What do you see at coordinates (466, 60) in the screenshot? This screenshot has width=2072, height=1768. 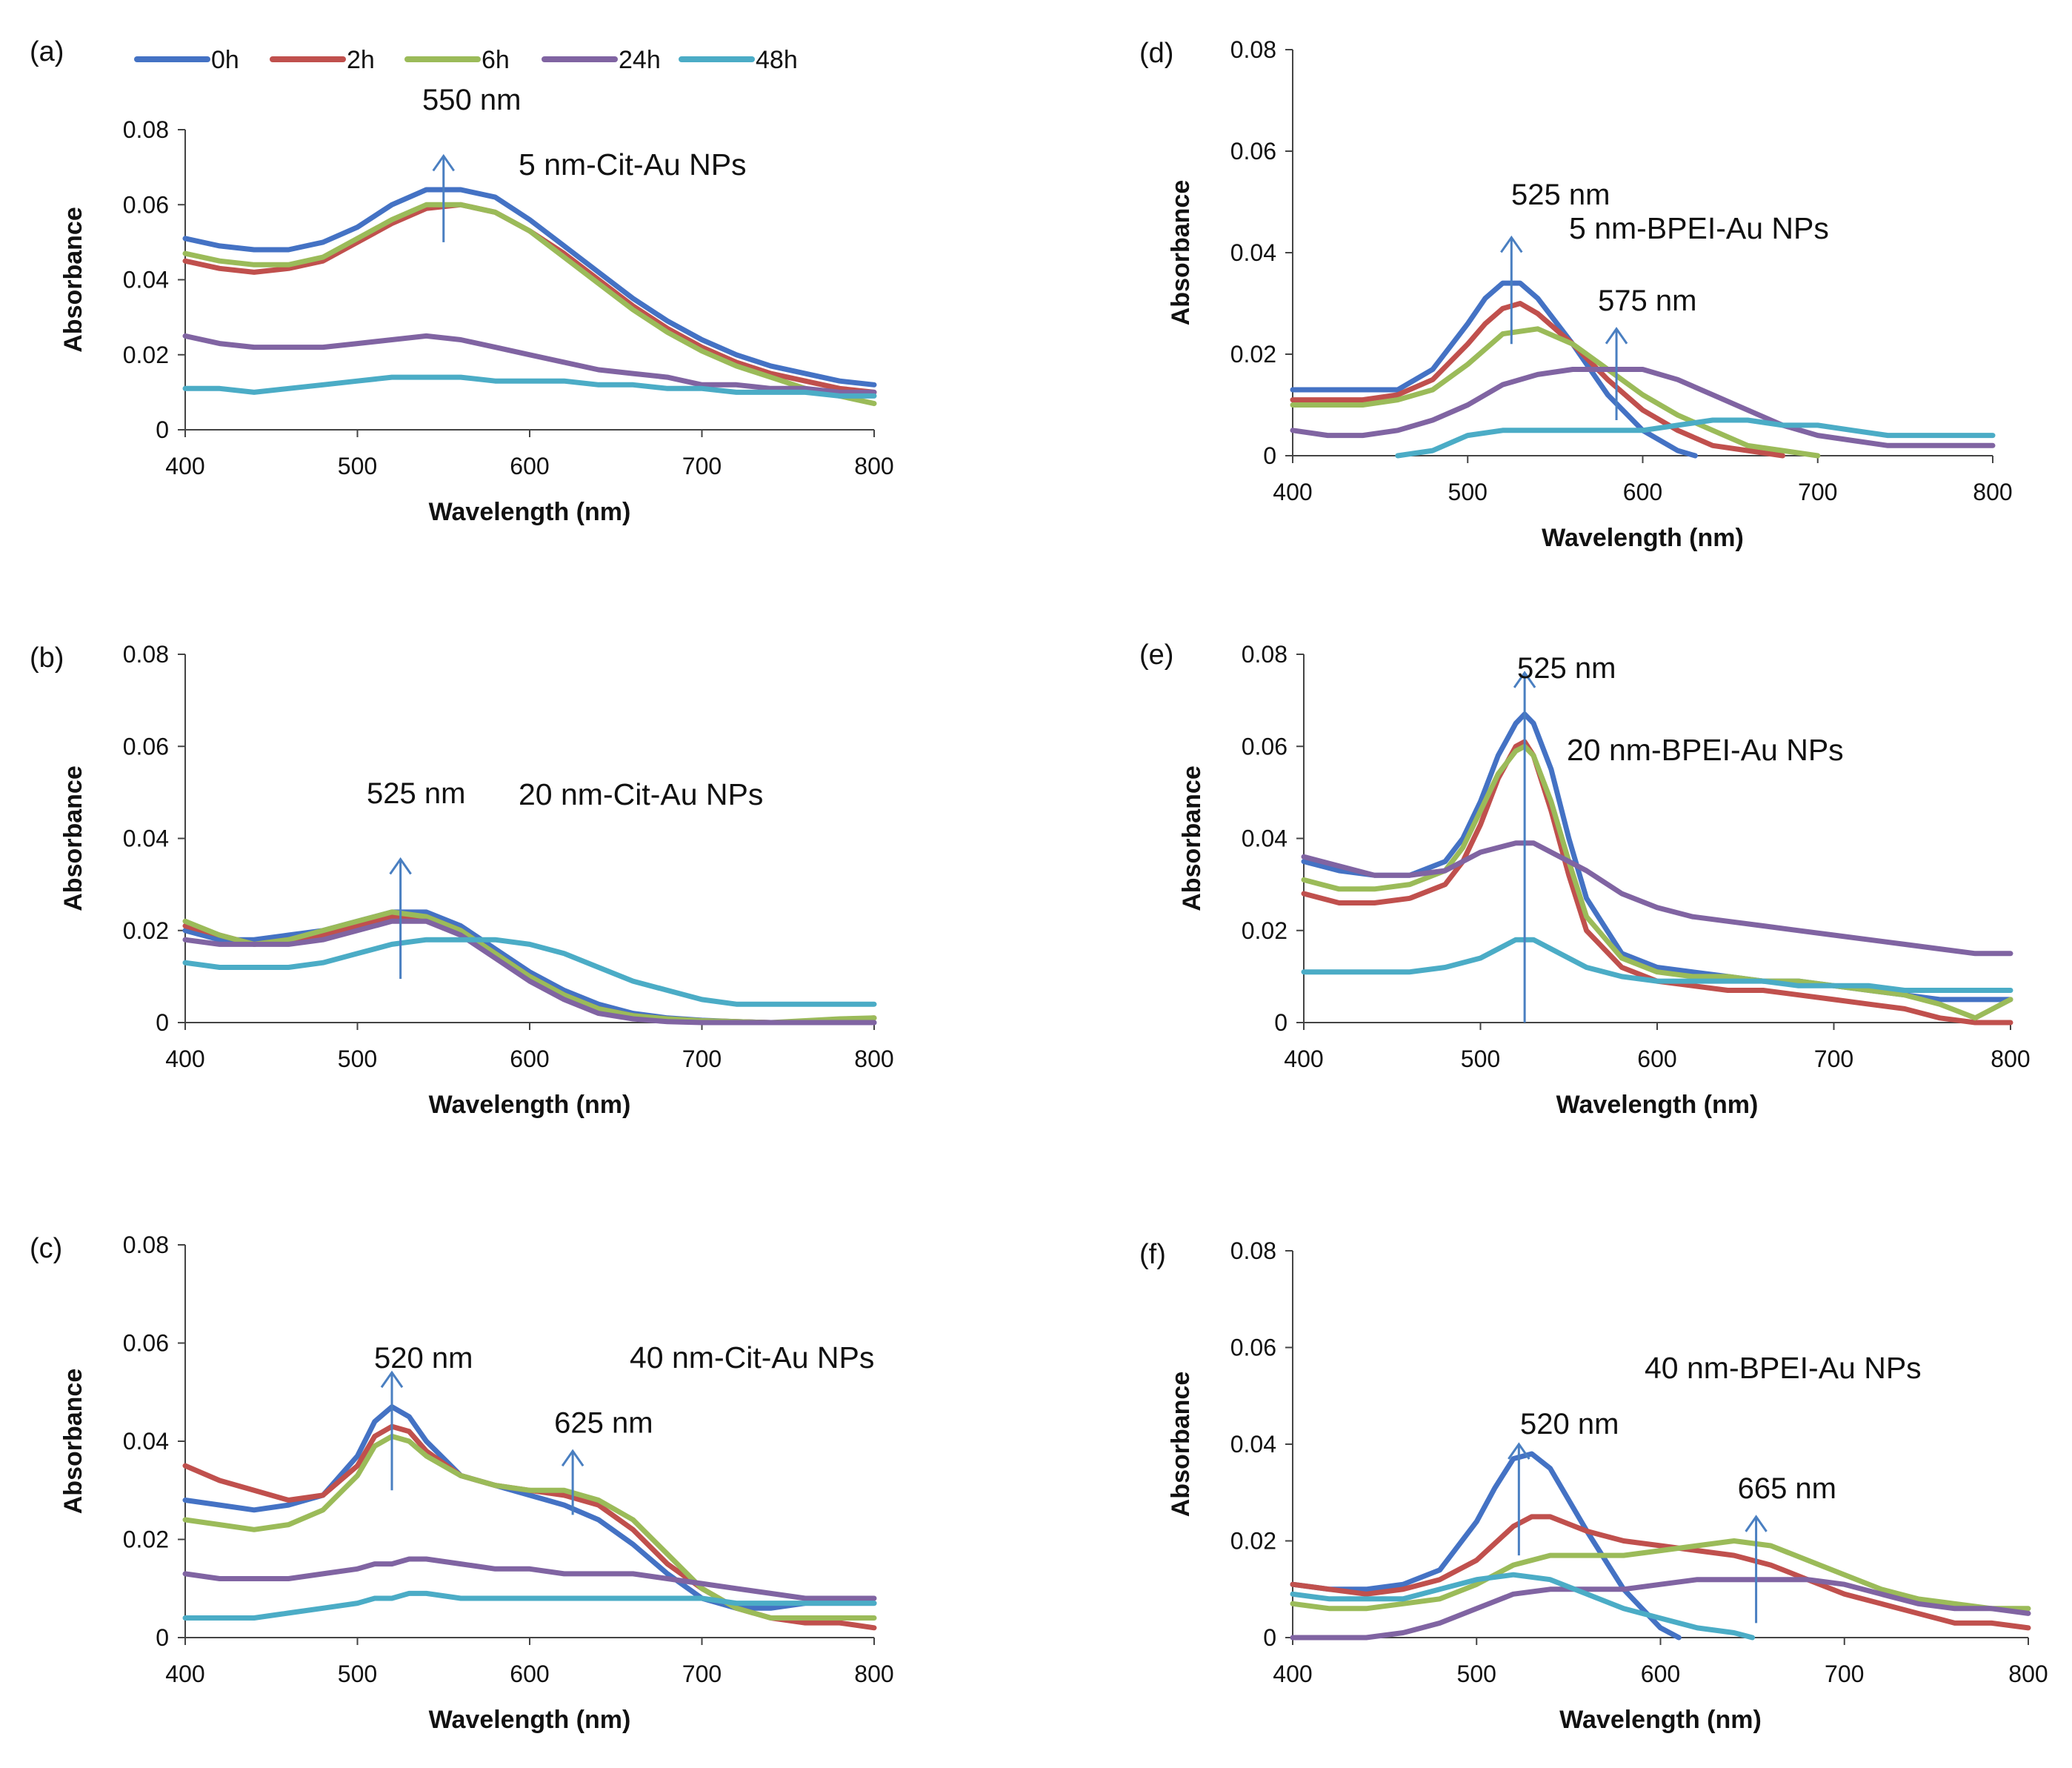 I see `legend: 0h 2h 6h 24h 48h` at bounding box center [466, 60].